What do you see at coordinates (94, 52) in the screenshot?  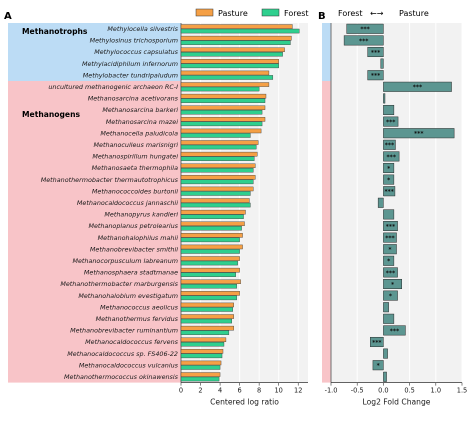 I see `band-methanotrophs-a` at bounding box center [94, 52].